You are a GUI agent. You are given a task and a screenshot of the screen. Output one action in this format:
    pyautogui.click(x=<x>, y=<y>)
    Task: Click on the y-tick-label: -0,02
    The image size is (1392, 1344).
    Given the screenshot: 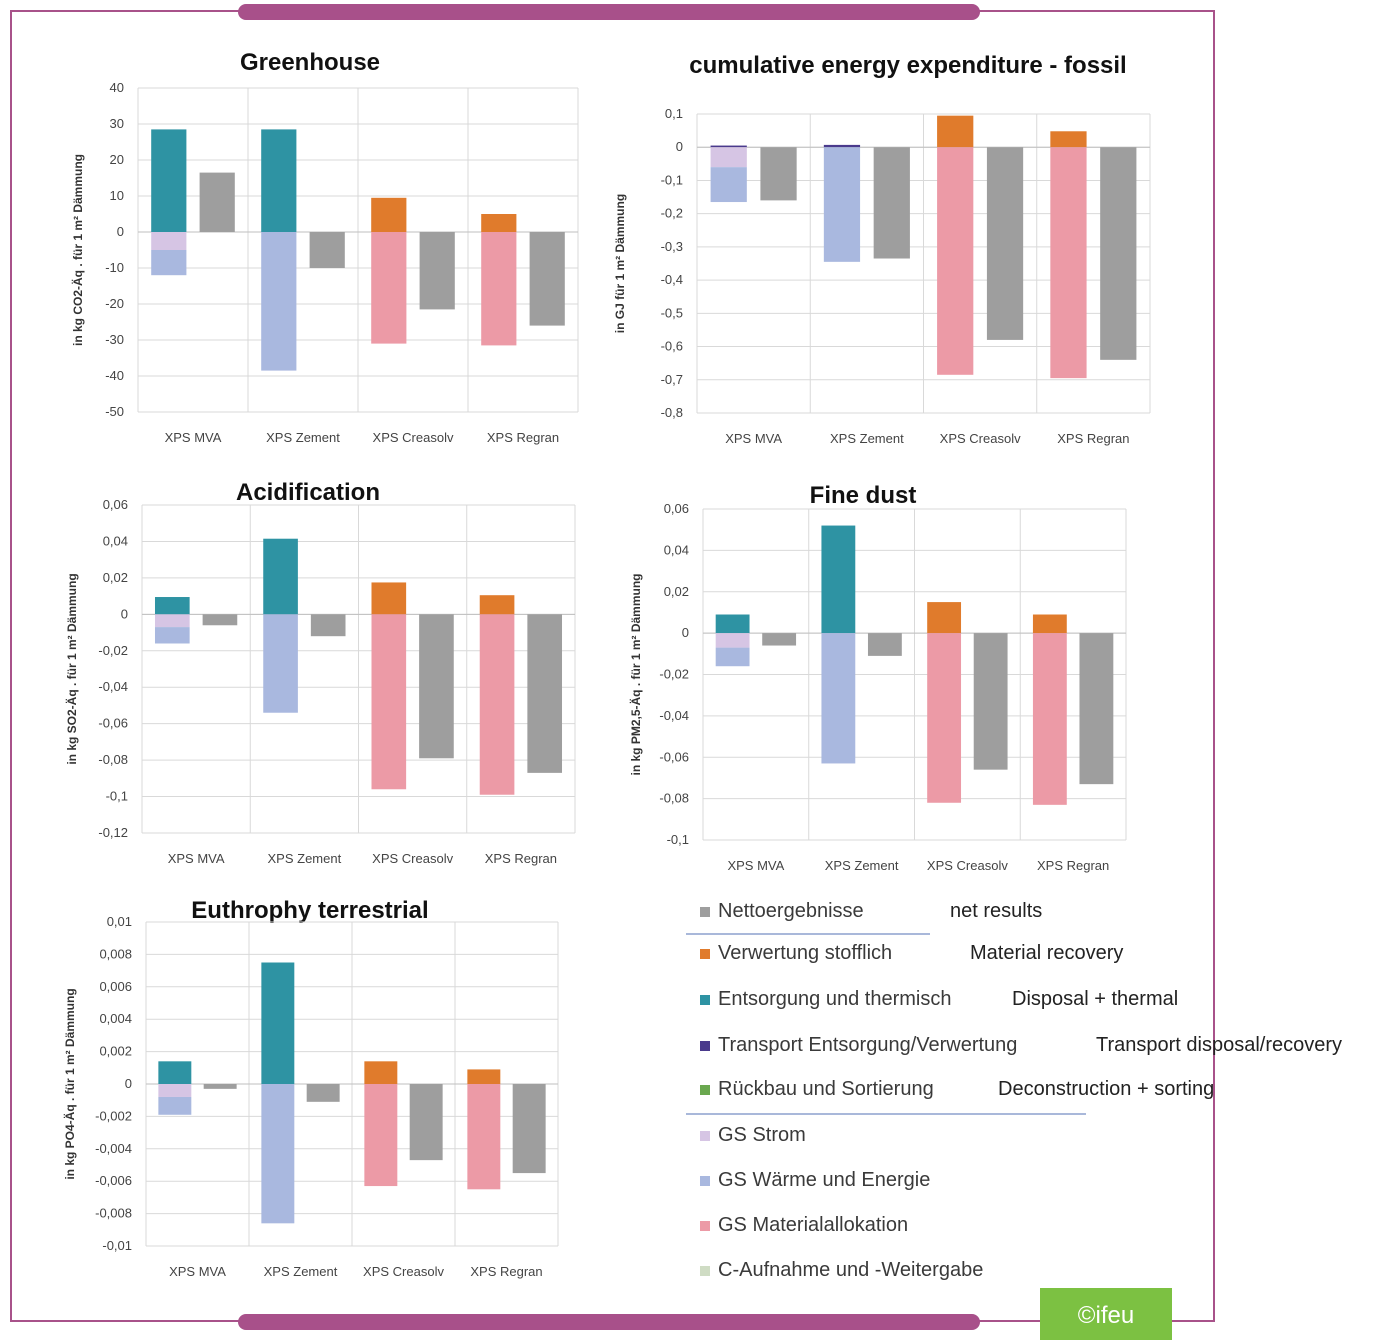 What is the action you would take?
    pyautogui.click(x=674, y=674)
    